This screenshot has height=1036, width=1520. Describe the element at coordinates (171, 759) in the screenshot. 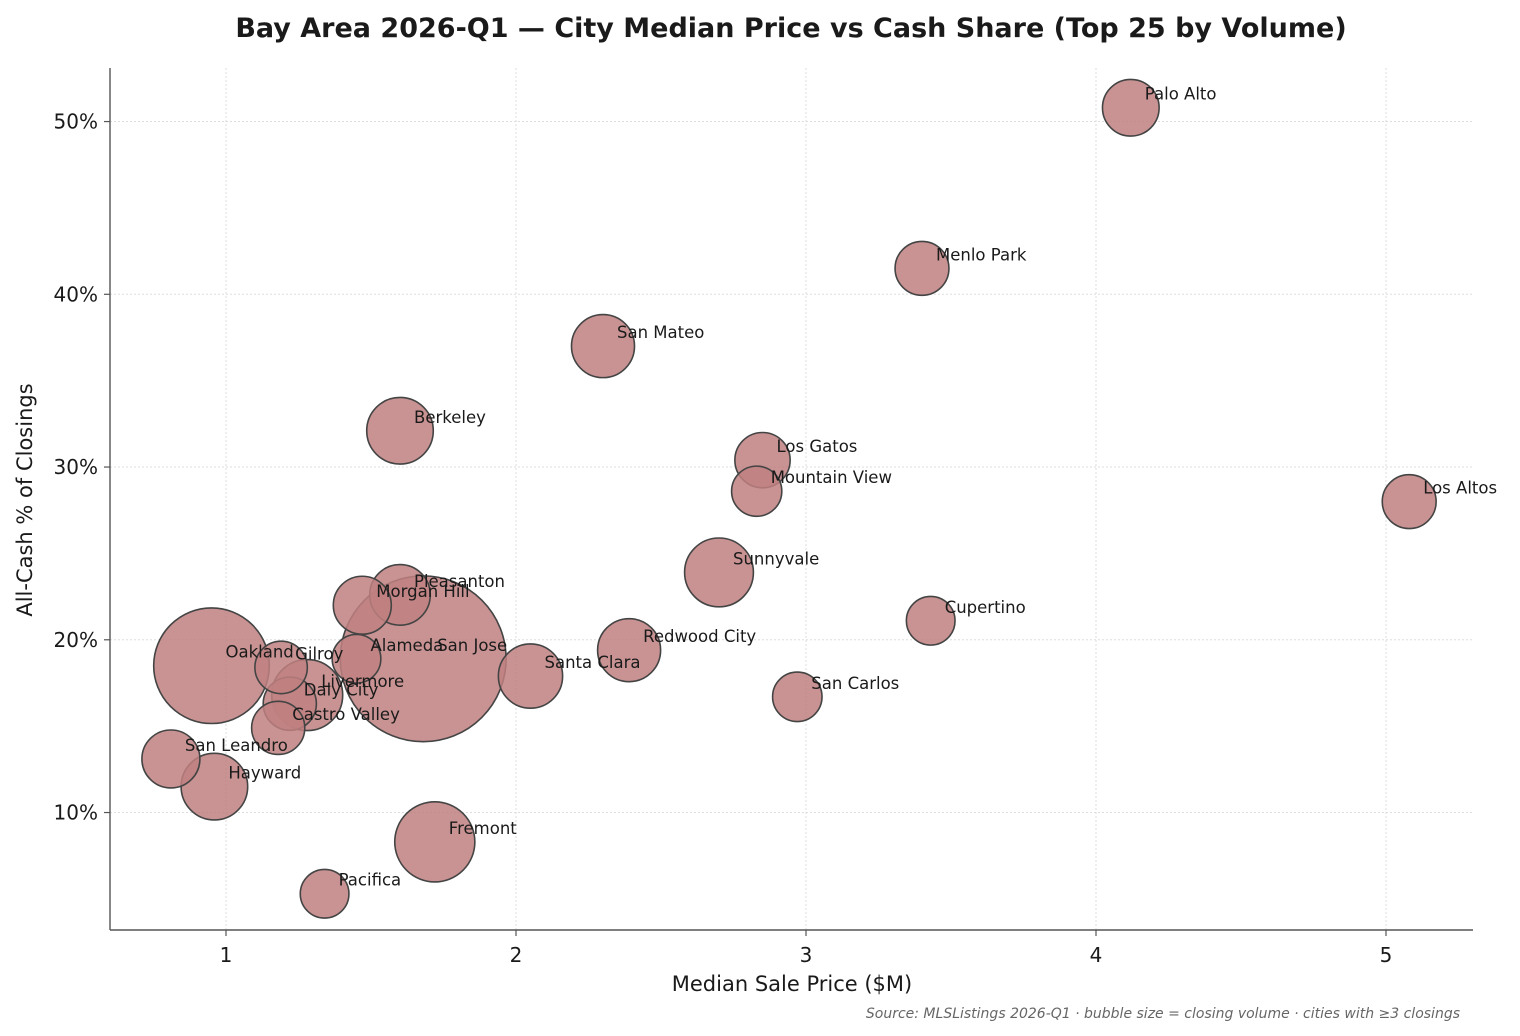

I see `bubble-san-leandro` at that location.